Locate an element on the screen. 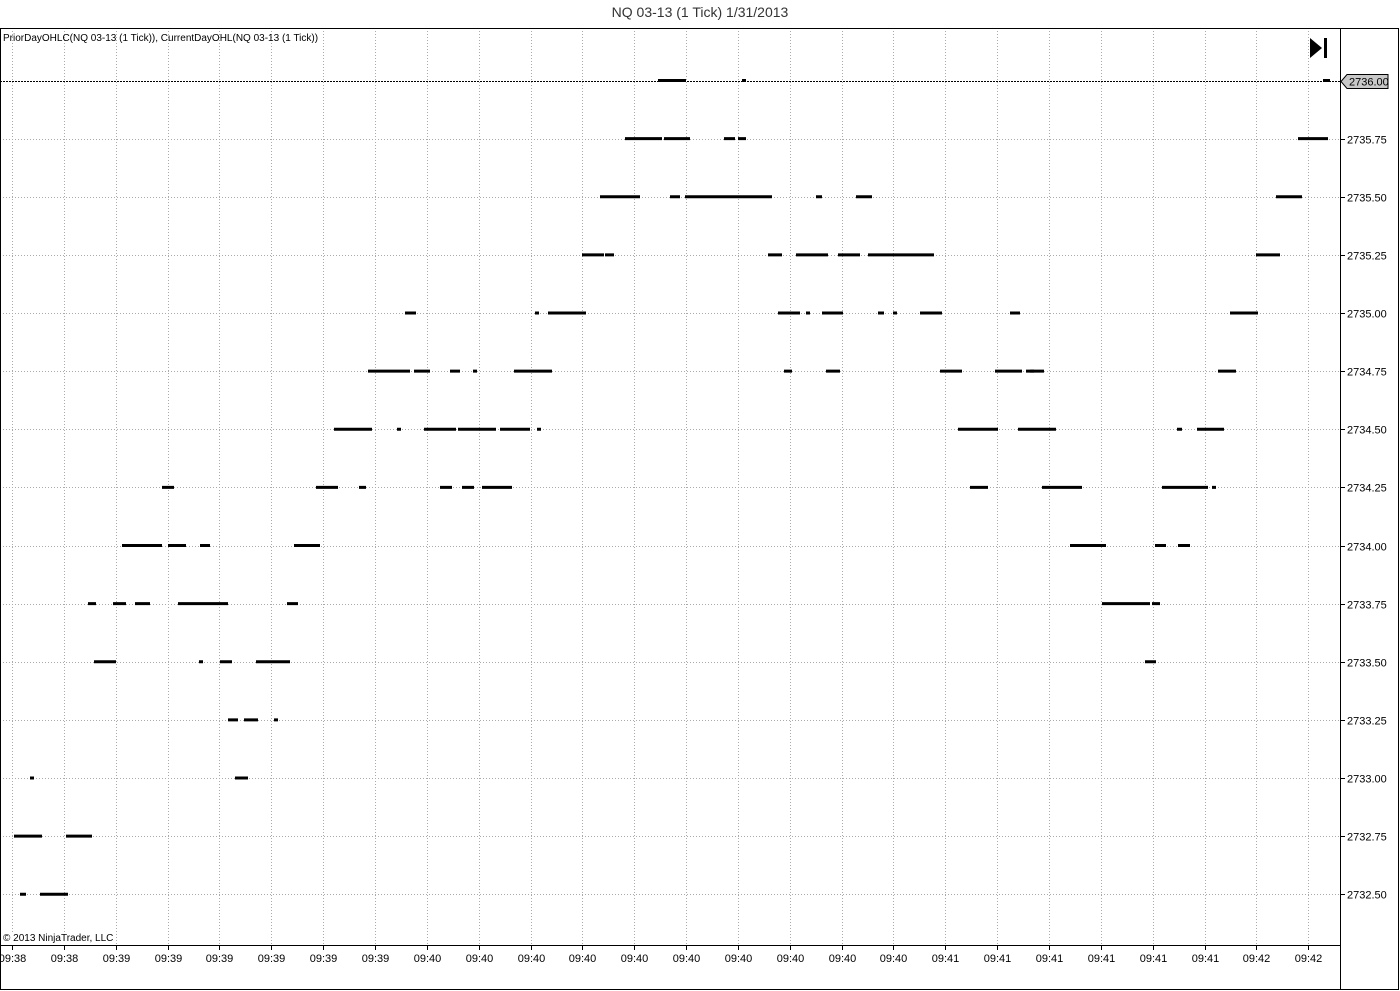  y-tick-label: 2735.25 is located at coordinates (1367, 257).